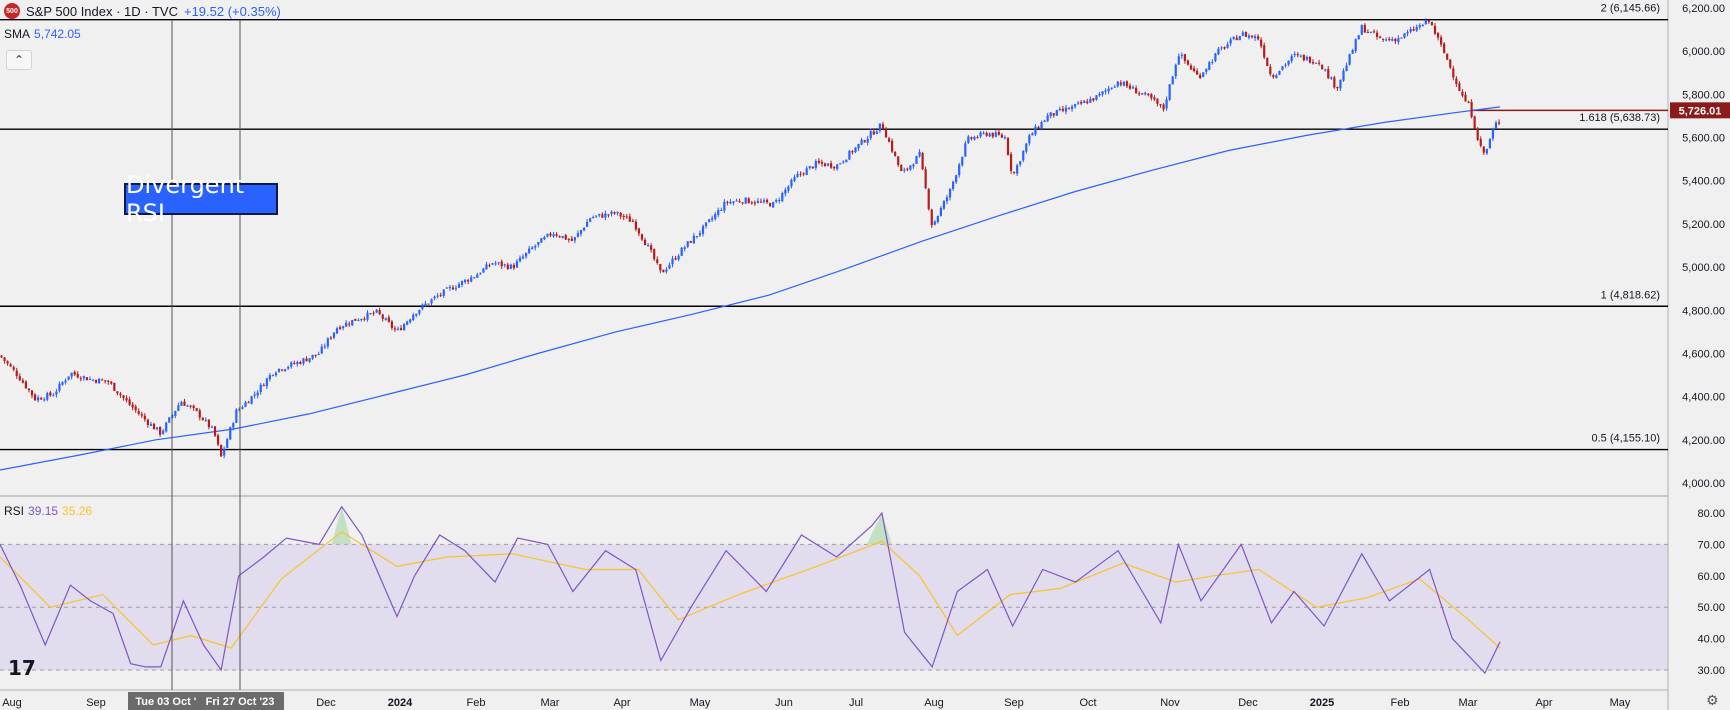 The image size is (1730, 710). Describe the element at coordinates (48, 511) in the screenshot. I see `rsi-legend: RSI 39.15 35.26` at that location.